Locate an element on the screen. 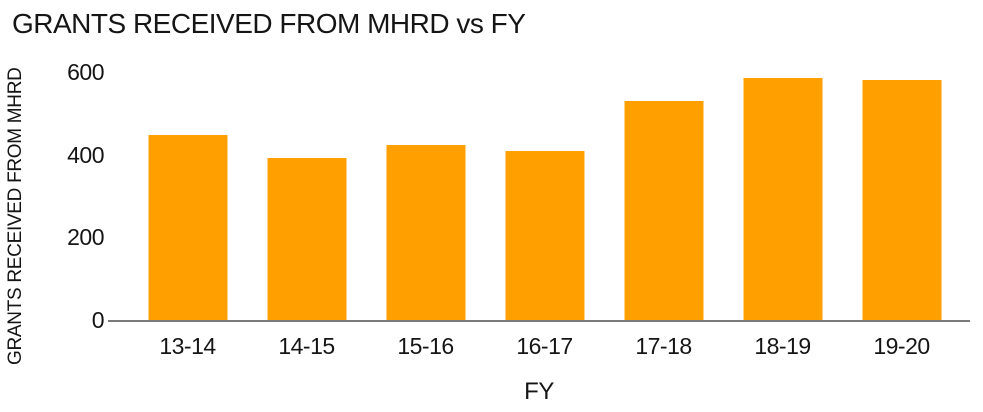 This screenshot has width=983, height=412. x-tick-label: 16-17 is located at coordinates (544, 346).